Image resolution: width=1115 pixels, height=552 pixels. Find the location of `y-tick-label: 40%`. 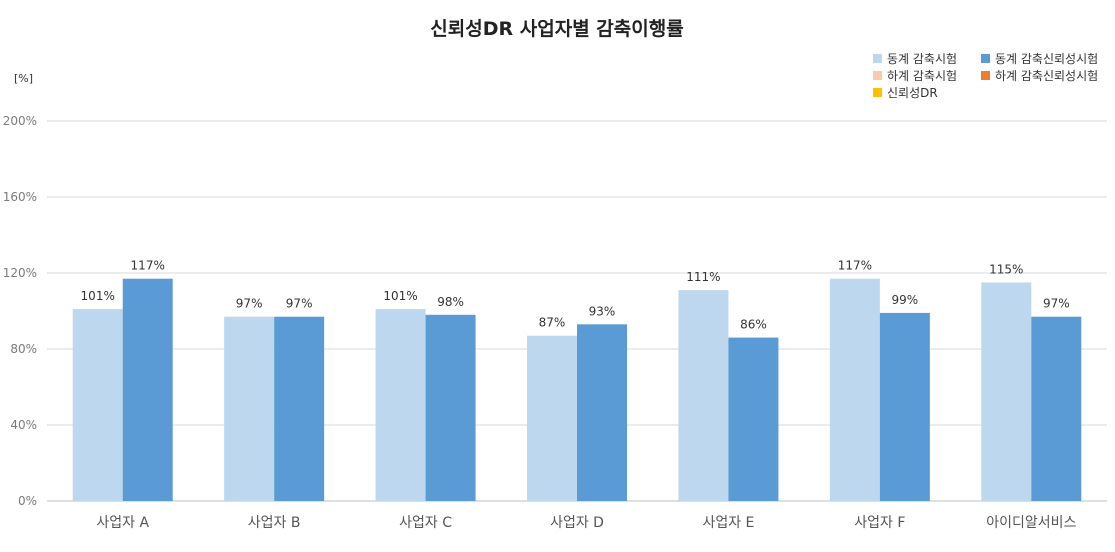

y-tick-label: 40% is located at coordinates (23, 425).